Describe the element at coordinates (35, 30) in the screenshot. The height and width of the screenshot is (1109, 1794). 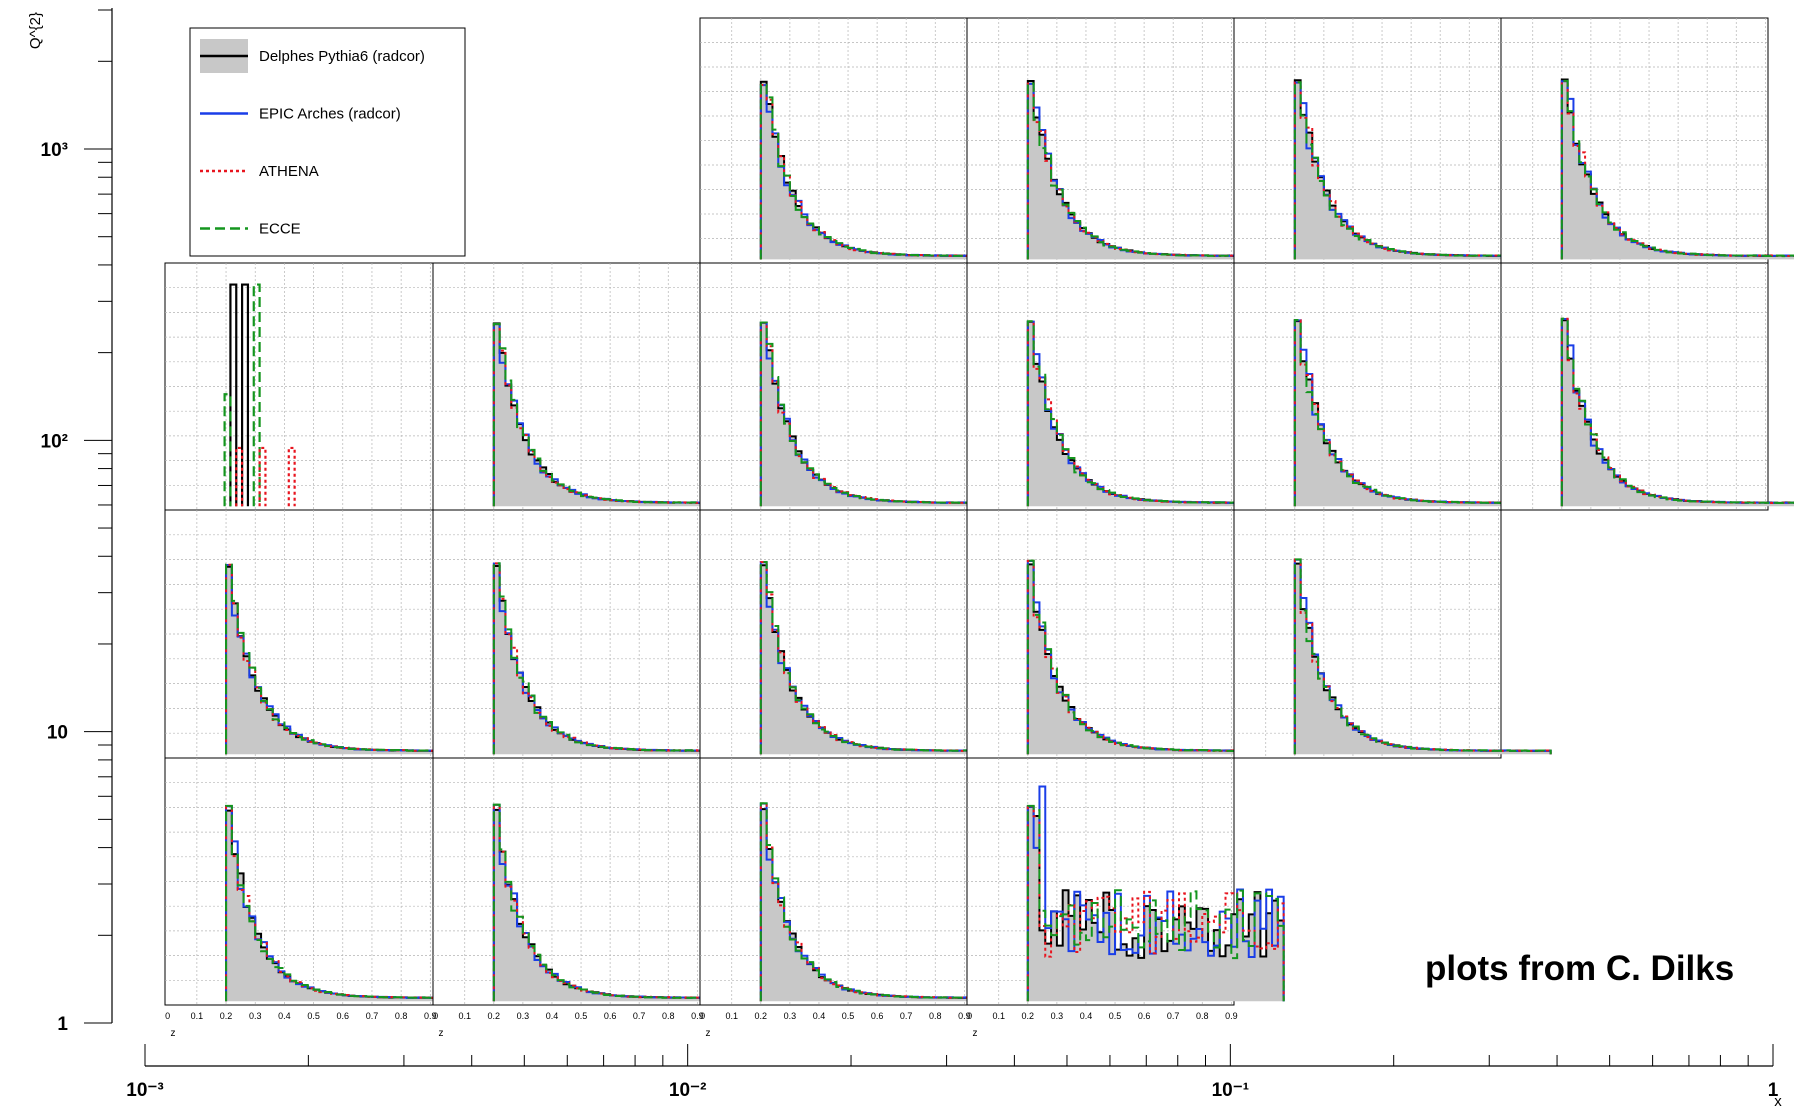
I see `y-axis-label: Q^{2}` at that location.